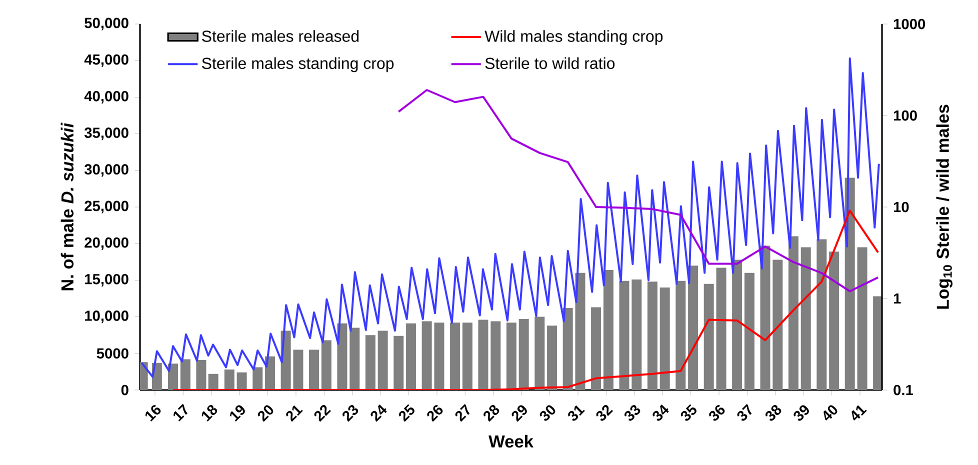 Image resolution: width=978 pixels, height=465 pixels. What do you see at coordinates (801, 413) in the screenshot?
I see `x-tick-label: 39` at bounding box center [801, 413].